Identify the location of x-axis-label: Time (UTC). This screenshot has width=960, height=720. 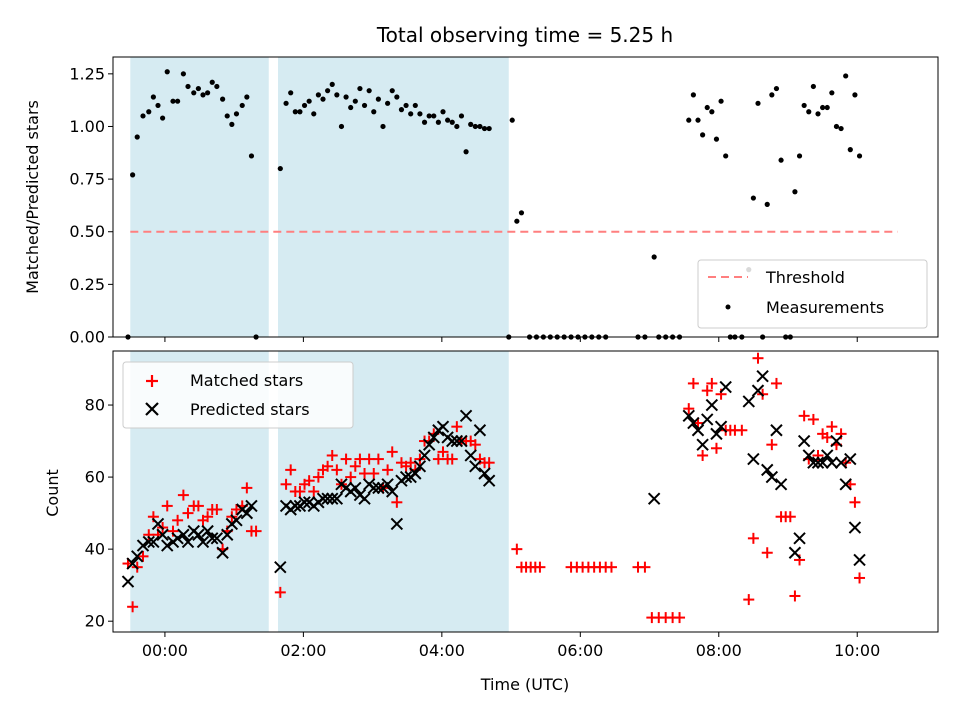
(524, 684).